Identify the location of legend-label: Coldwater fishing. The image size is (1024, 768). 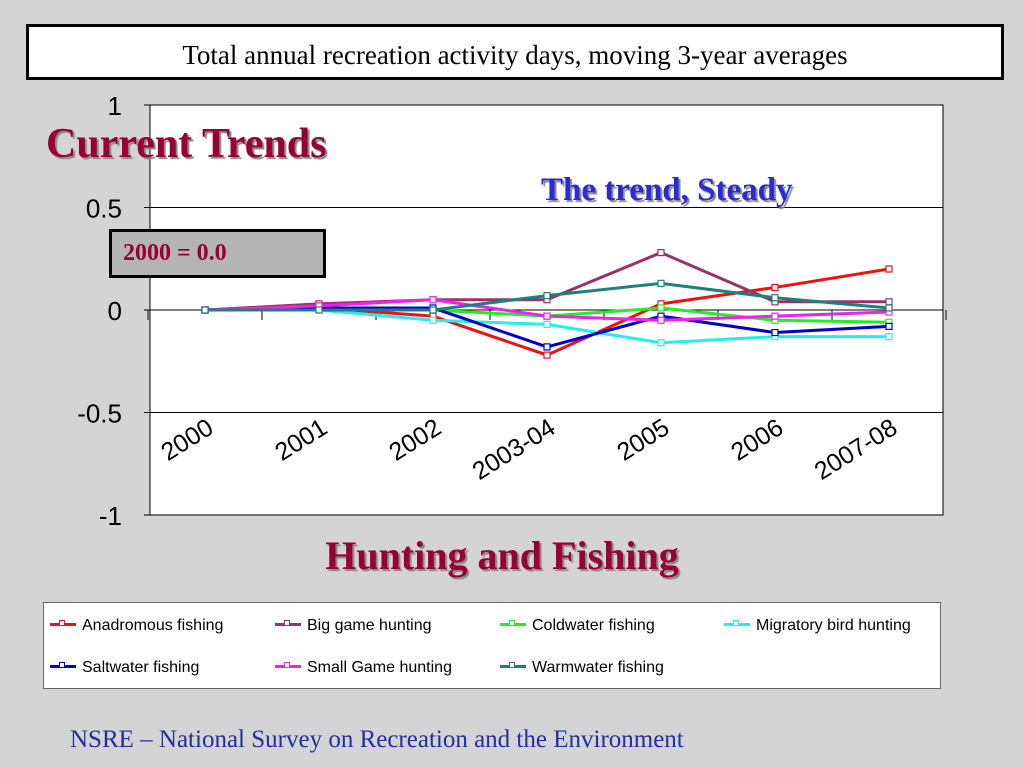
(593, 625).